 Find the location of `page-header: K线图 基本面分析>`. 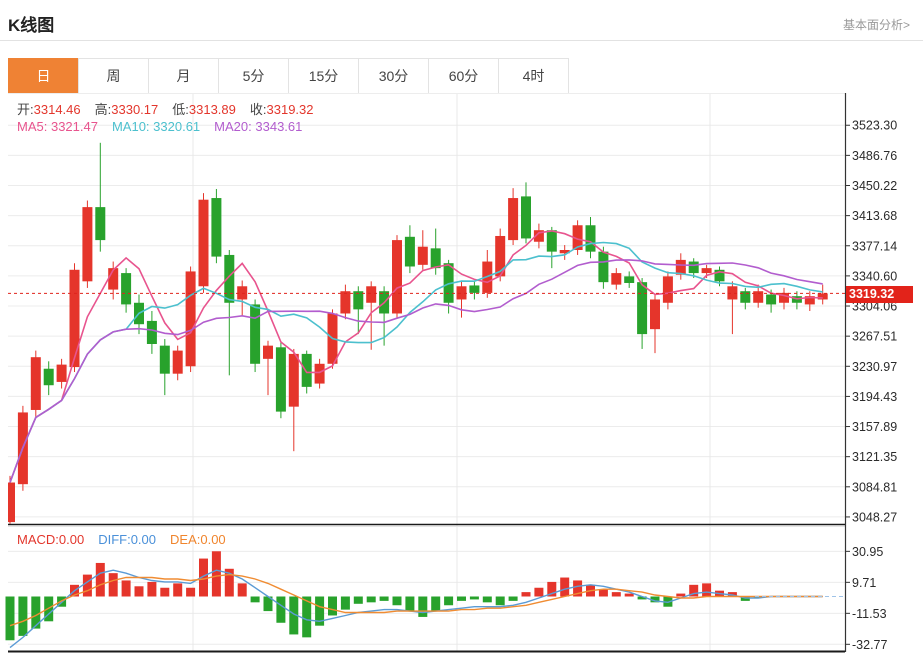

page-header: K线图 基本面分析> is located at coordinates (461, 20).